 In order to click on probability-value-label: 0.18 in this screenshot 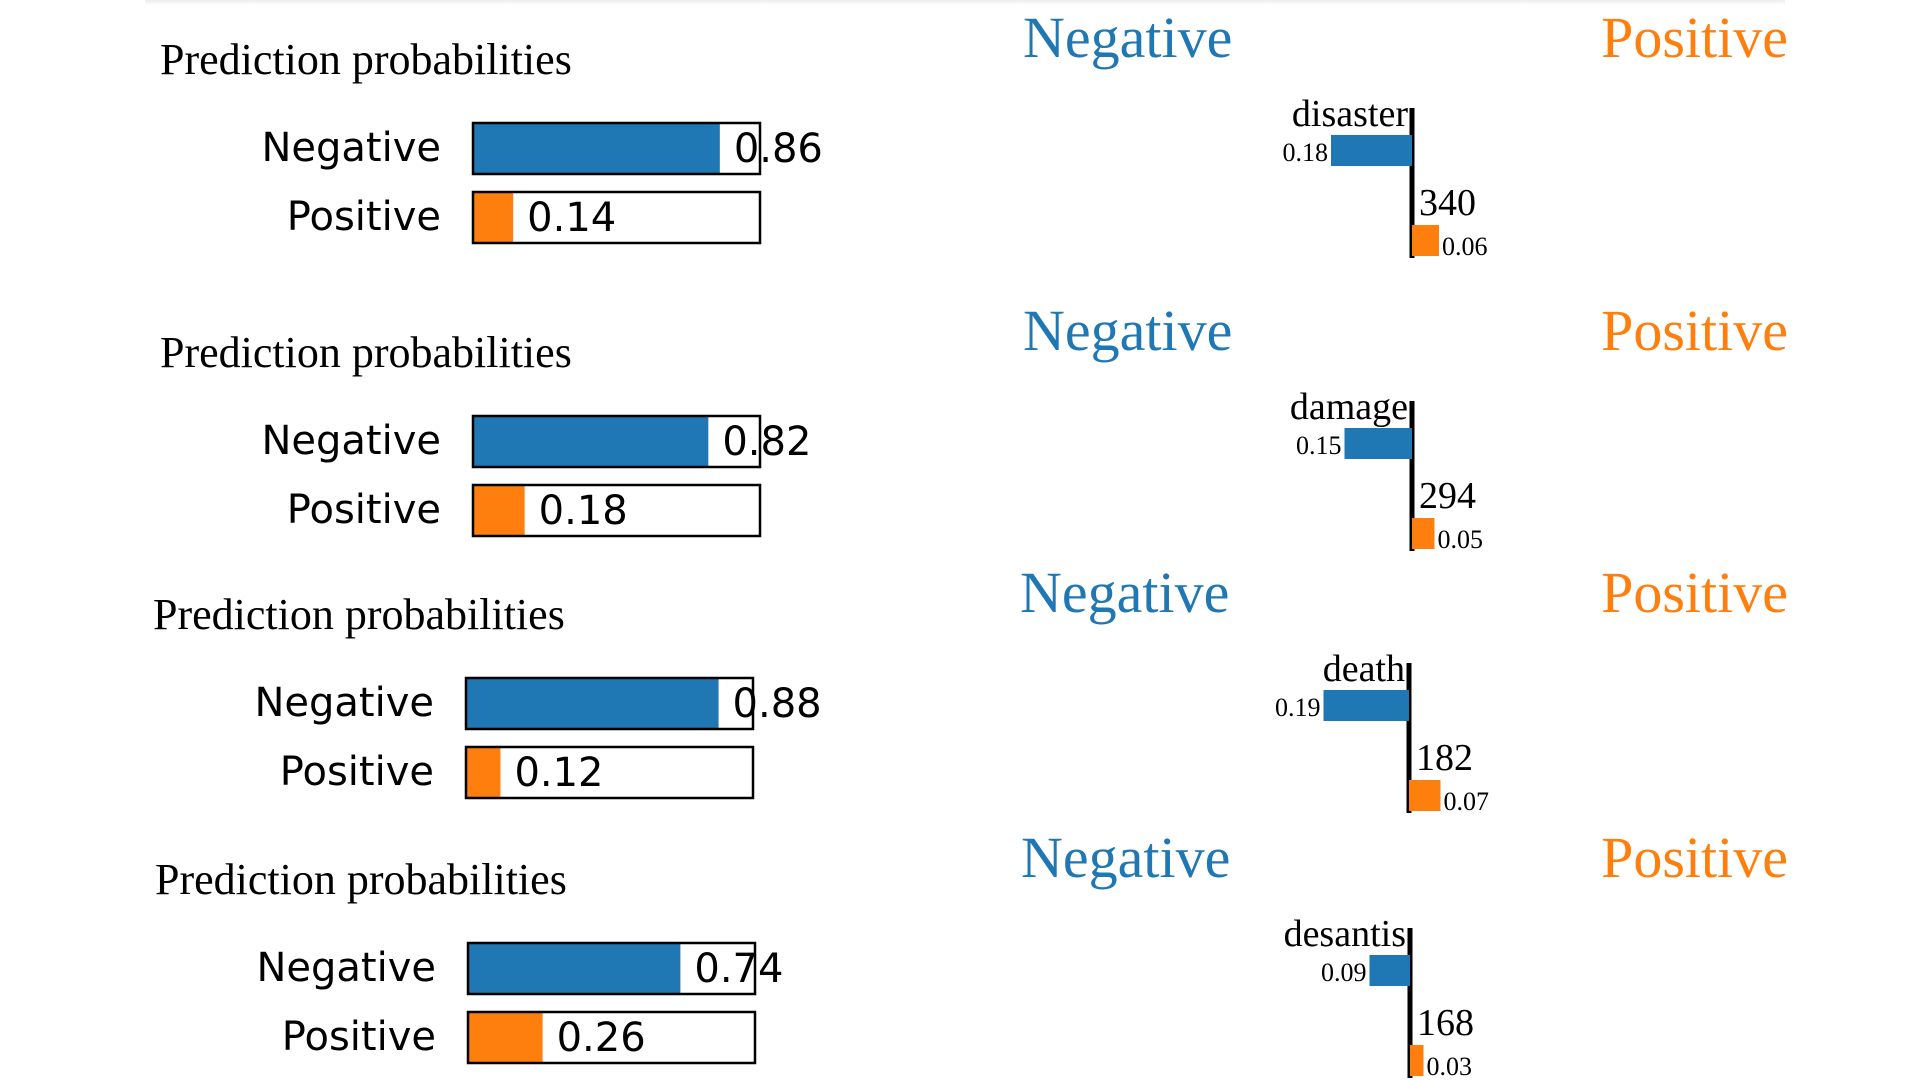, I will do `click(583, 511)`.